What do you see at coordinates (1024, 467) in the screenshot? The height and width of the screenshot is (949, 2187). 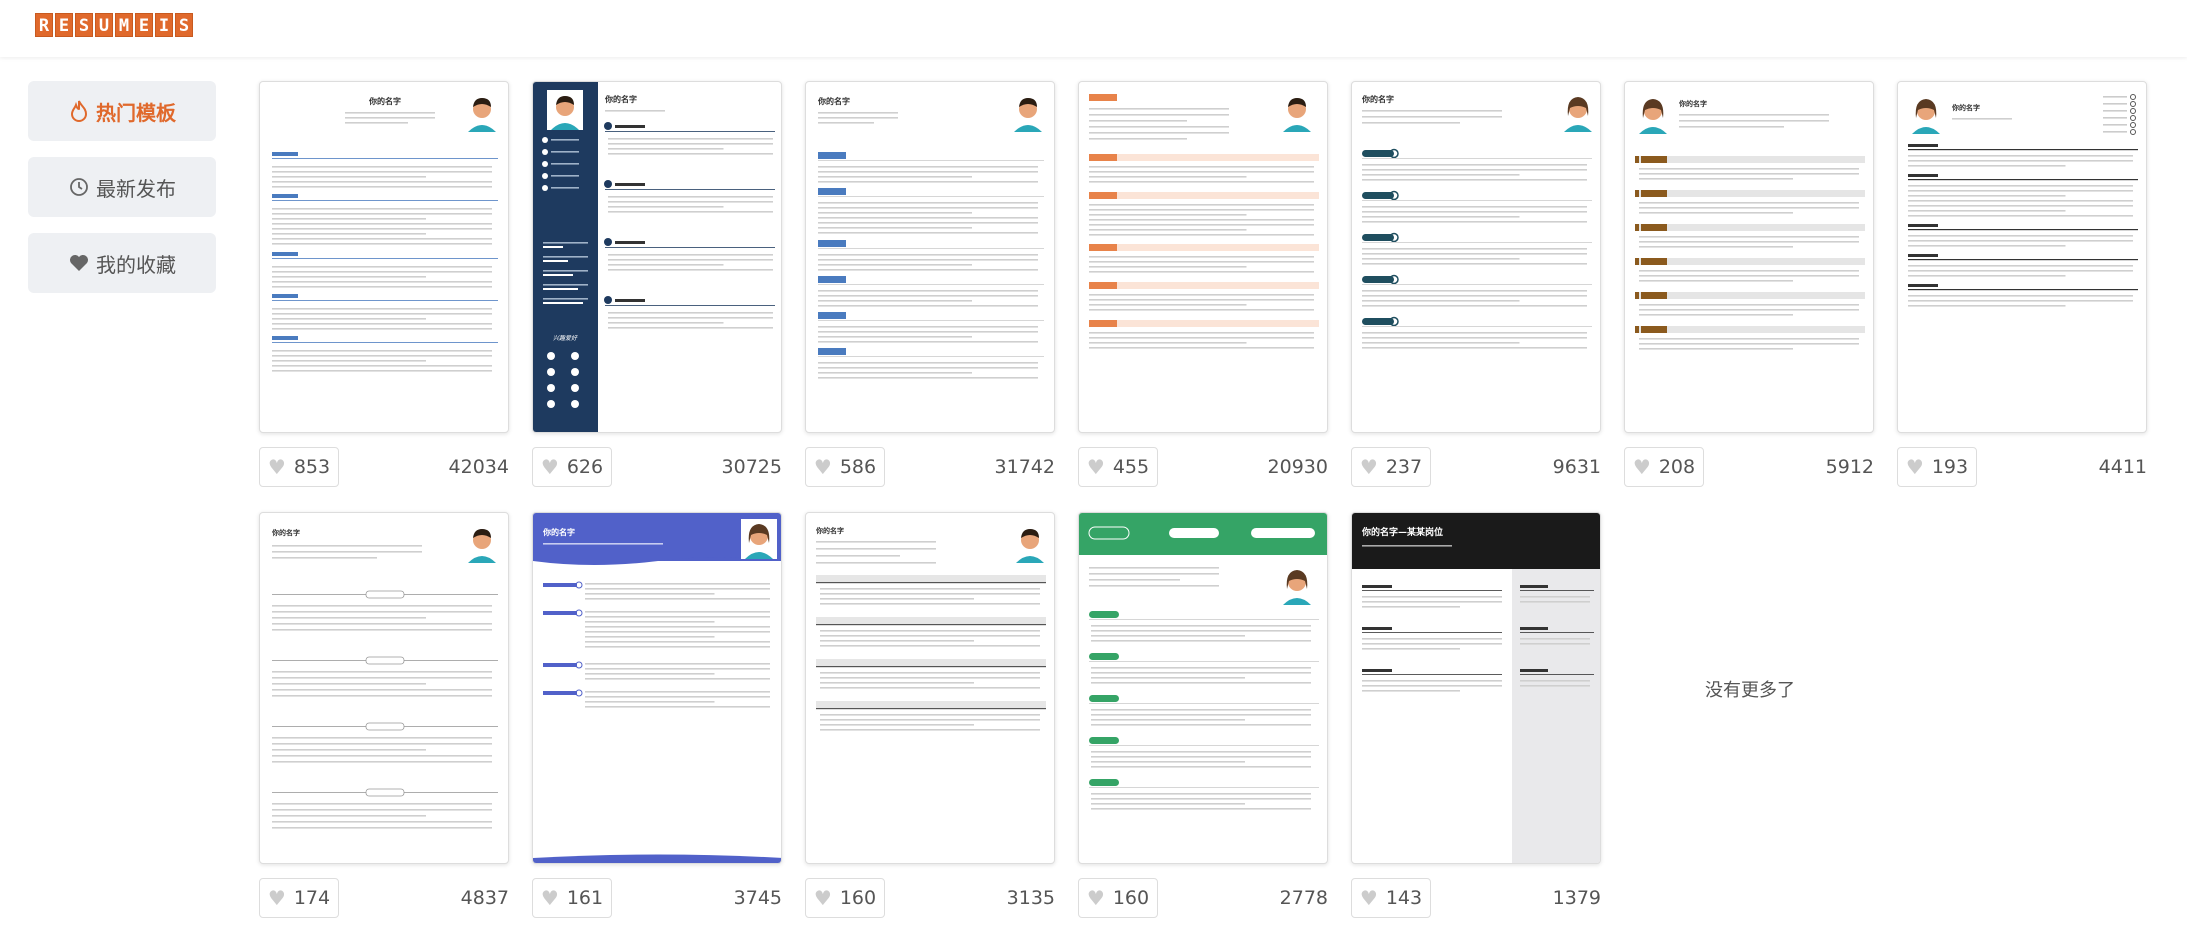 I see `view-count: 31742` at bounding box center [1024, 467].